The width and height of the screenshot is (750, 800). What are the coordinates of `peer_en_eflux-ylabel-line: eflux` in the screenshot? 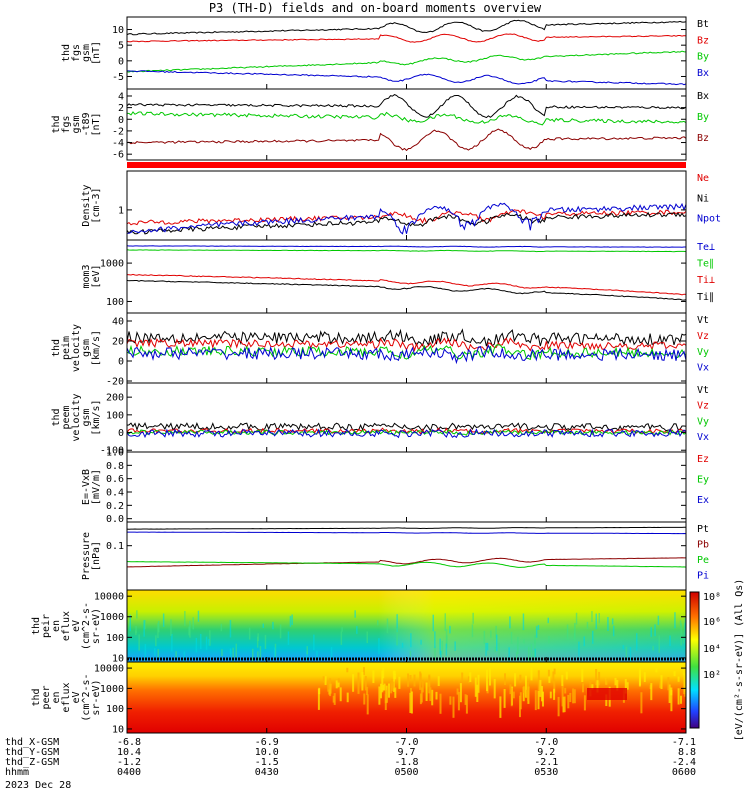 It's located at (66, 697).